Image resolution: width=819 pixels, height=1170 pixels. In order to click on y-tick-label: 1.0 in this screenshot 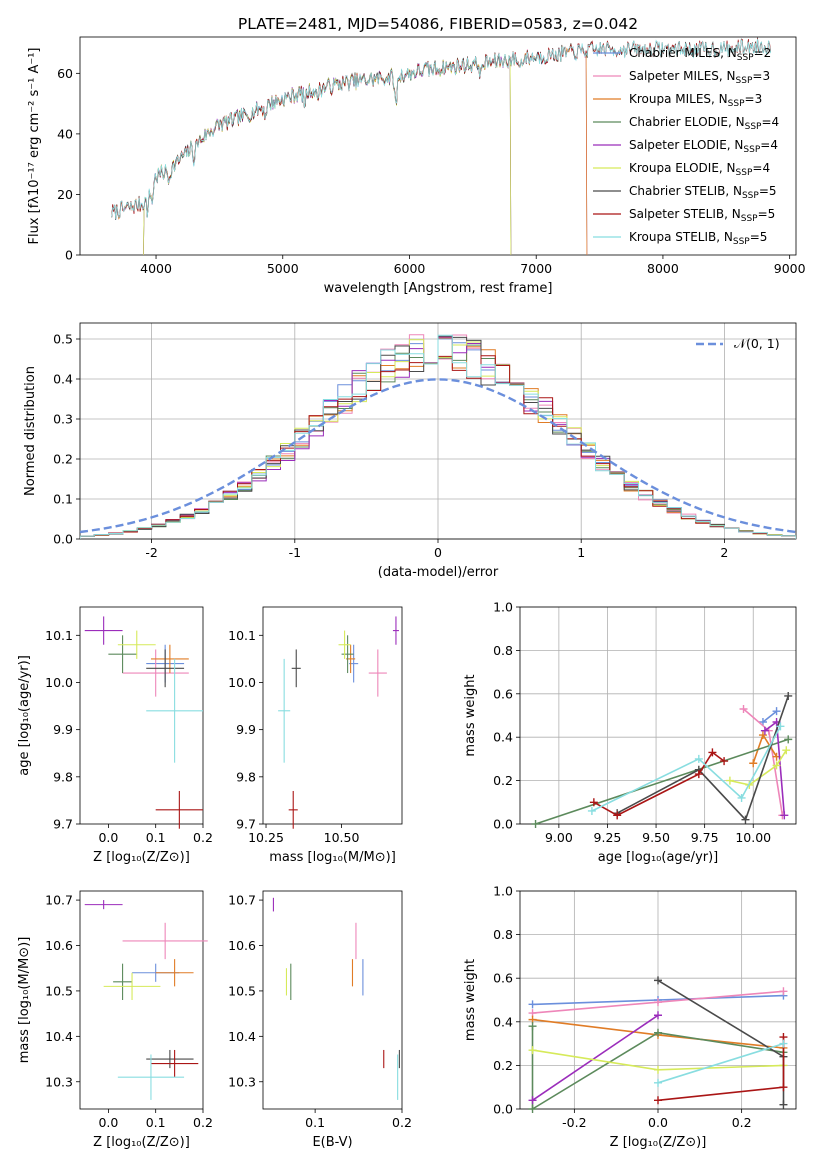, I will do `click(503, 891)`.